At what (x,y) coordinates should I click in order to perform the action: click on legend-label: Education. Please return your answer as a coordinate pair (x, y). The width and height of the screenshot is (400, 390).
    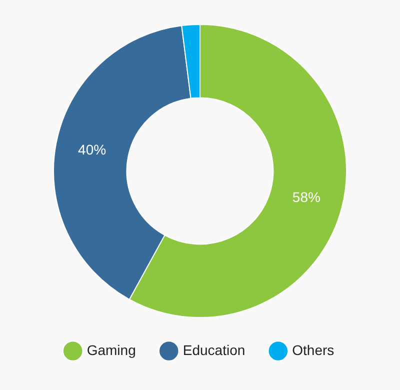
    Looking at the image, I should click on (214, 350).